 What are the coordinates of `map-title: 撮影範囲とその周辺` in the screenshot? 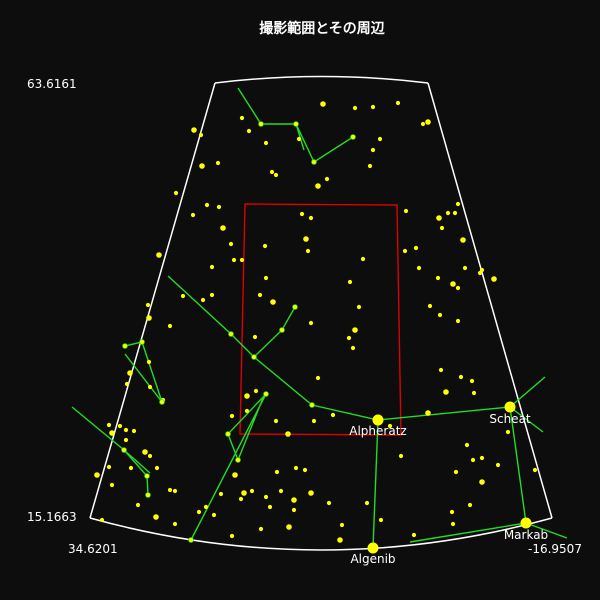 It's located at (322, 28).